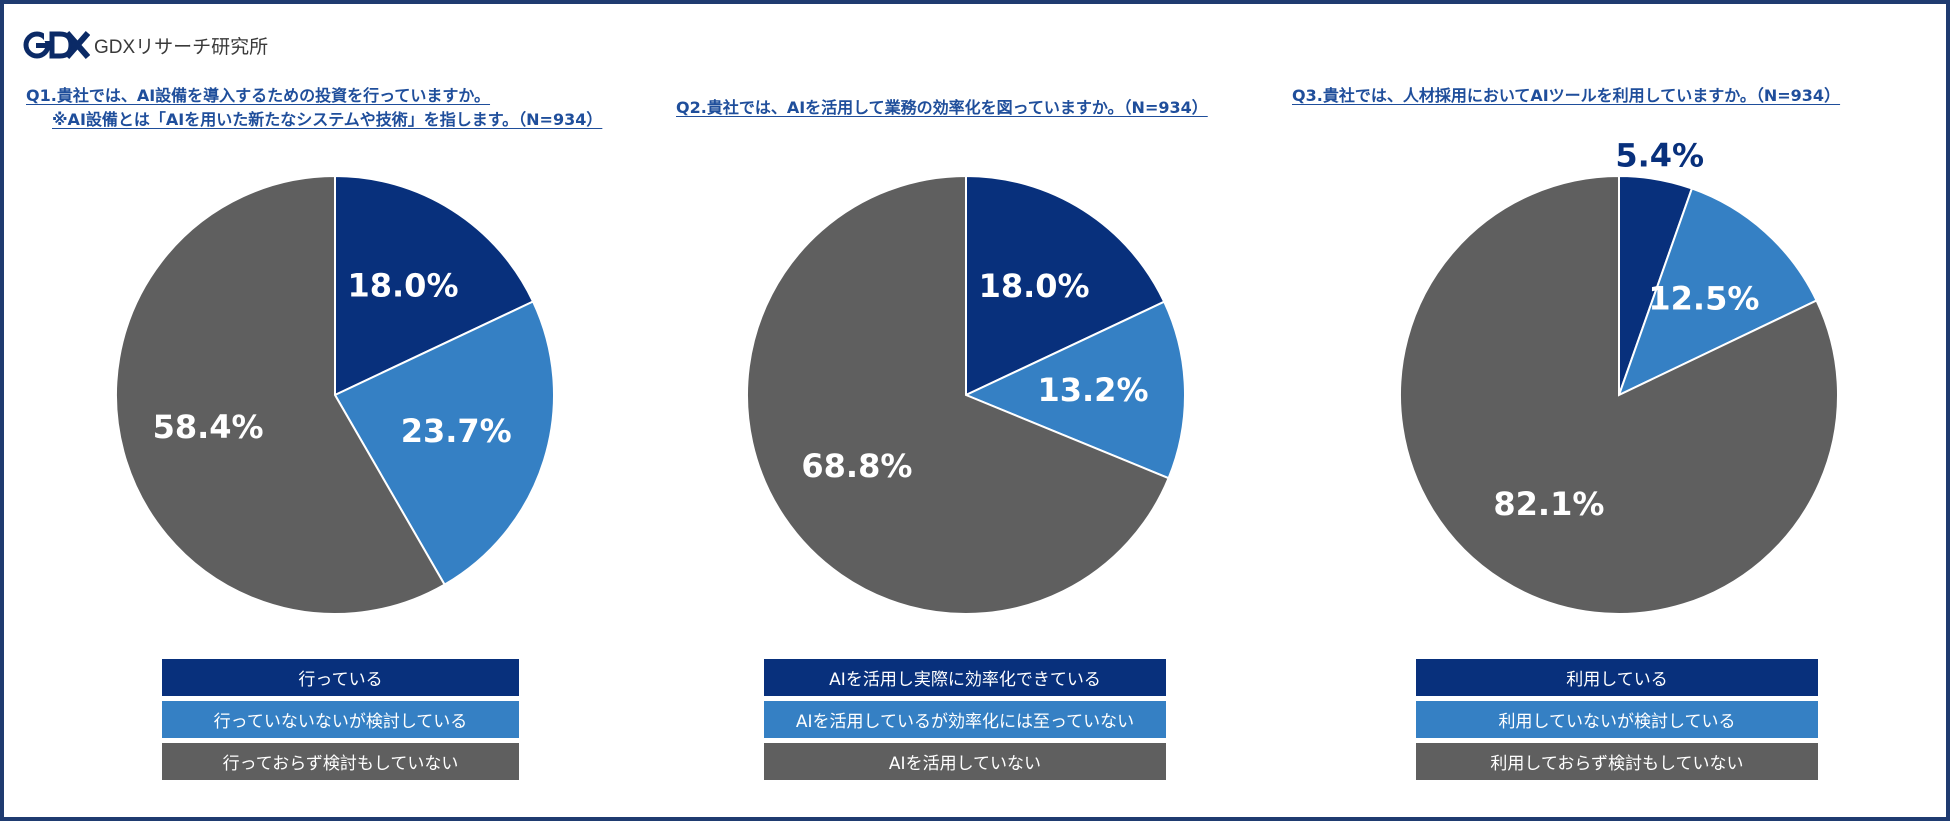 This screenshot has height=825, width=1950. I want to click on pie-chart-svg: 18.0% 23.7% 58.4%, so click(335, 394).